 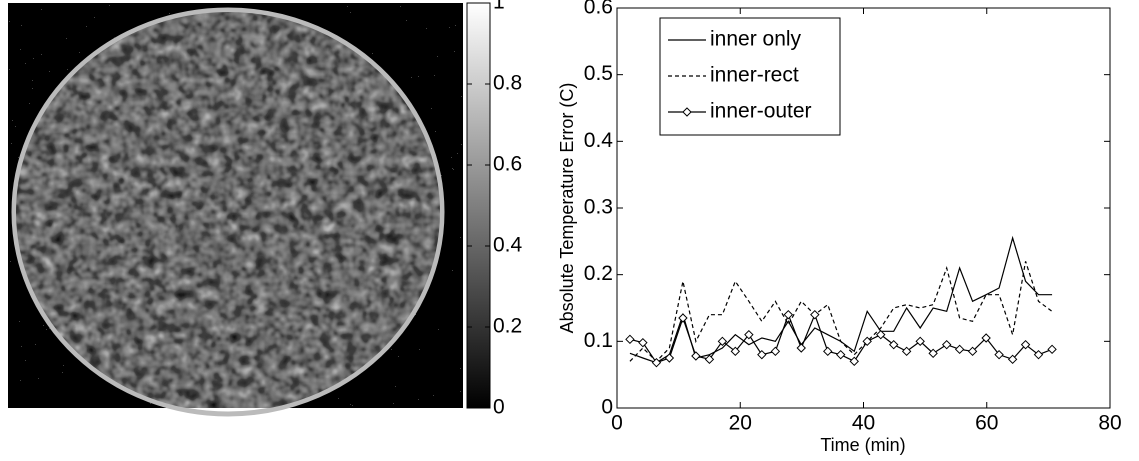 I want to click on x-tick-label: 0, so click(x=617, y=423).